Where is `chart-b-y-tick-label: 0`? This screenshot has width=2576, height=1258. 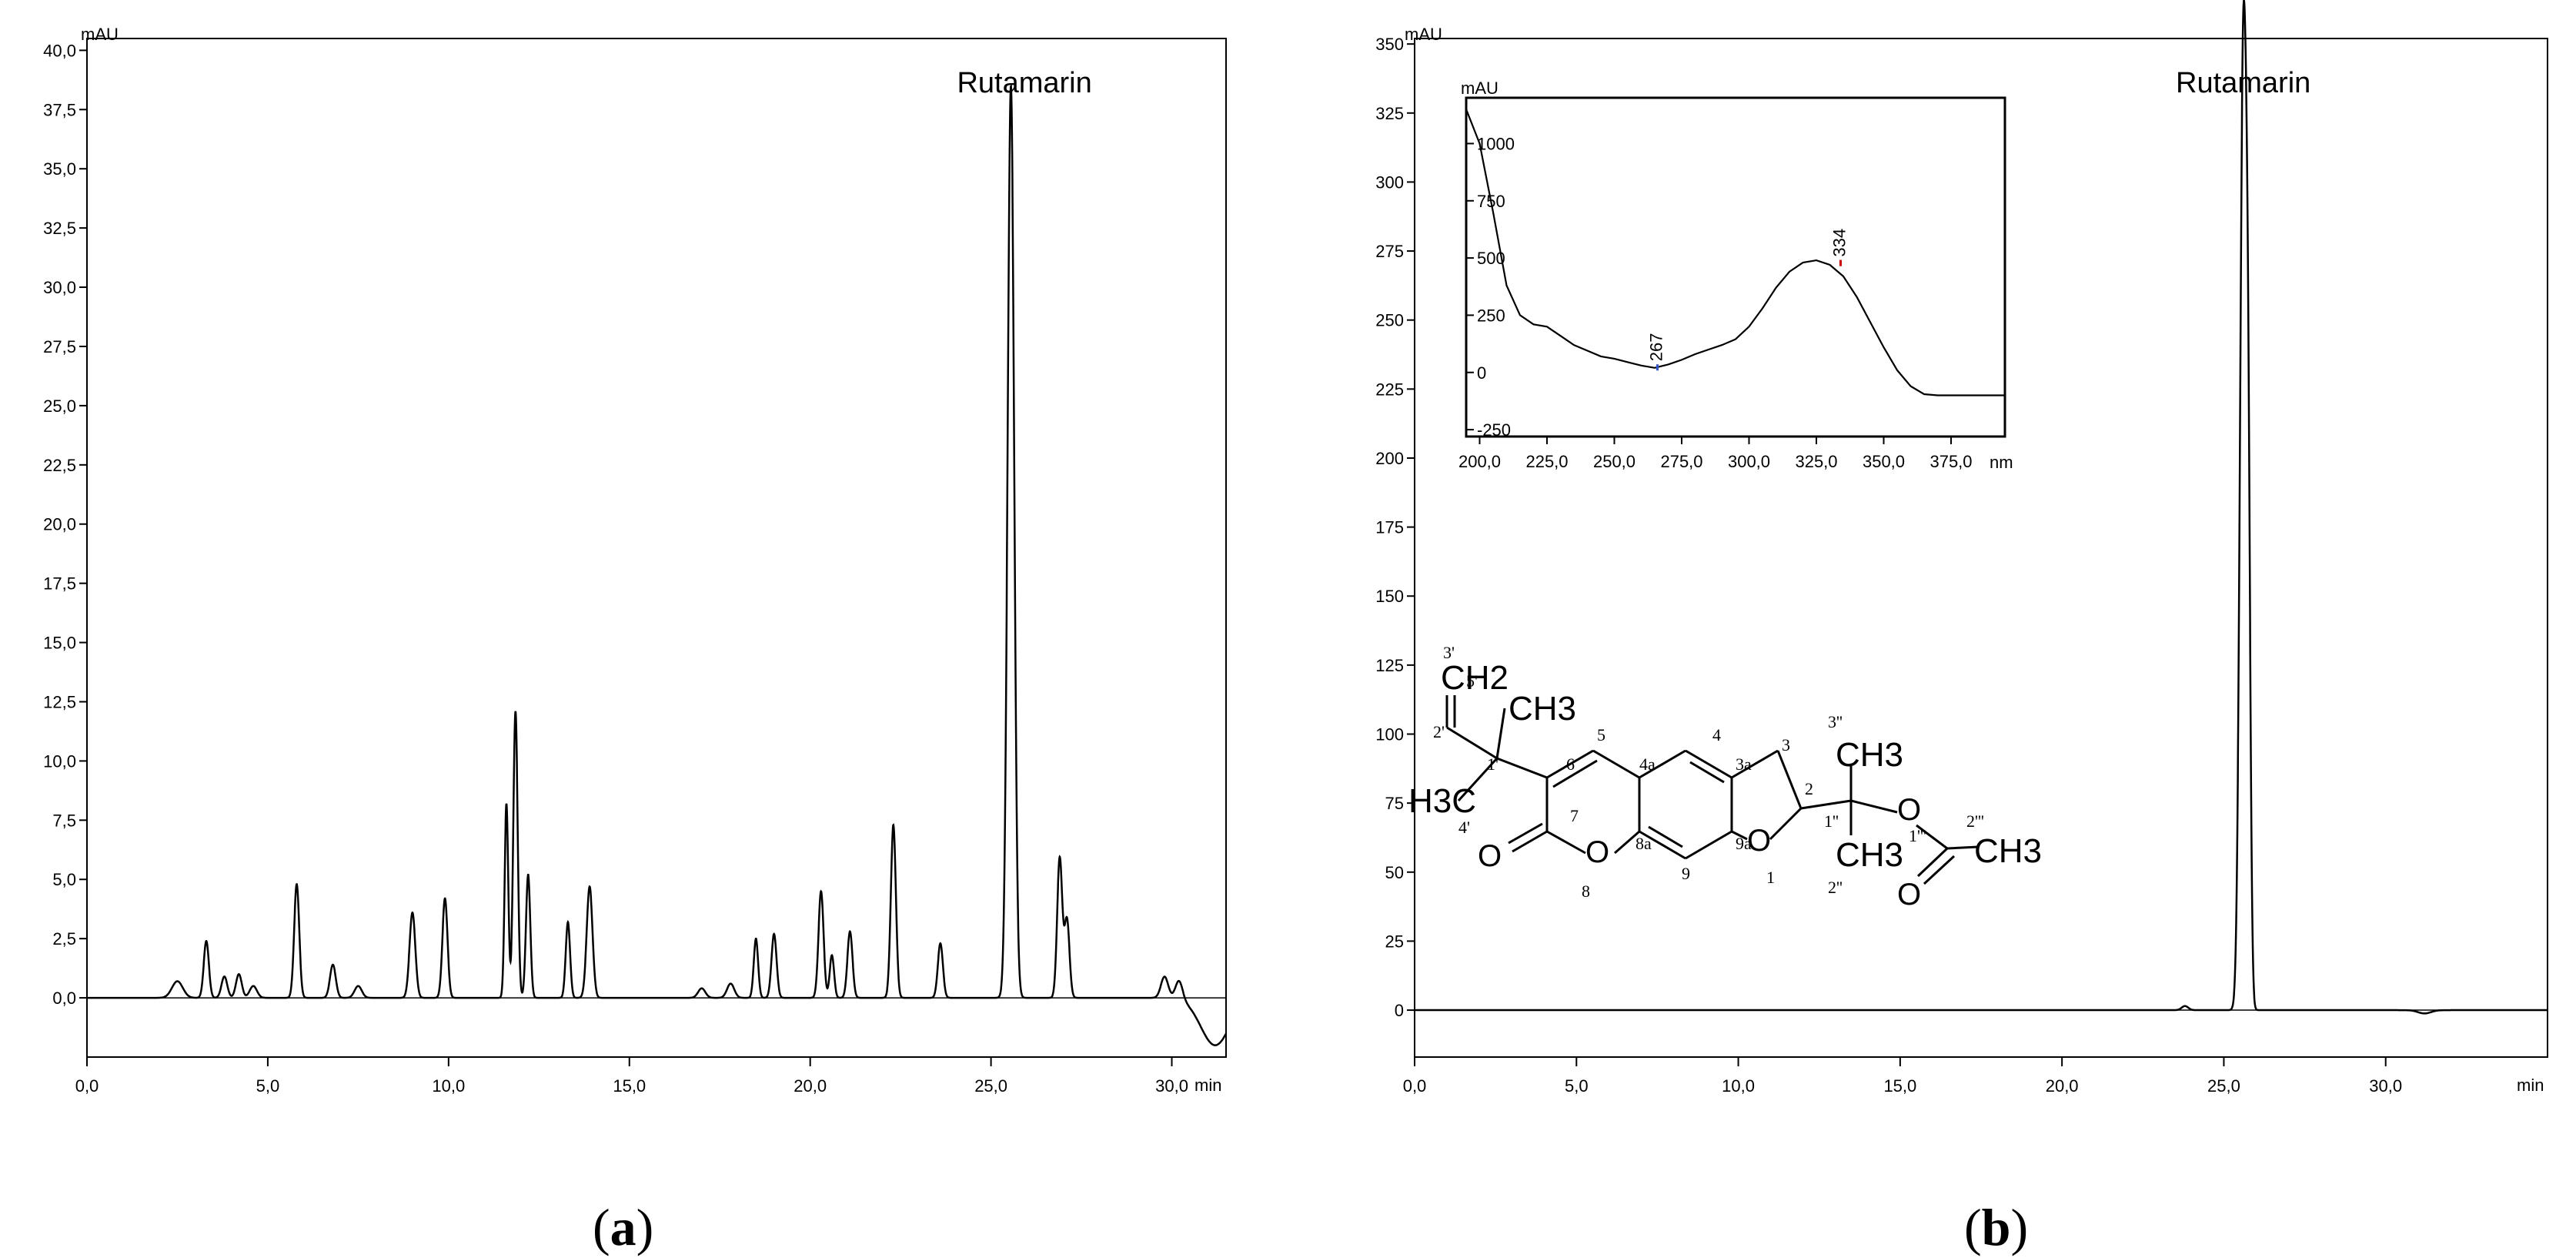 chart-b-y-tick-label: 0 is located at coordinates (1399, 1011).